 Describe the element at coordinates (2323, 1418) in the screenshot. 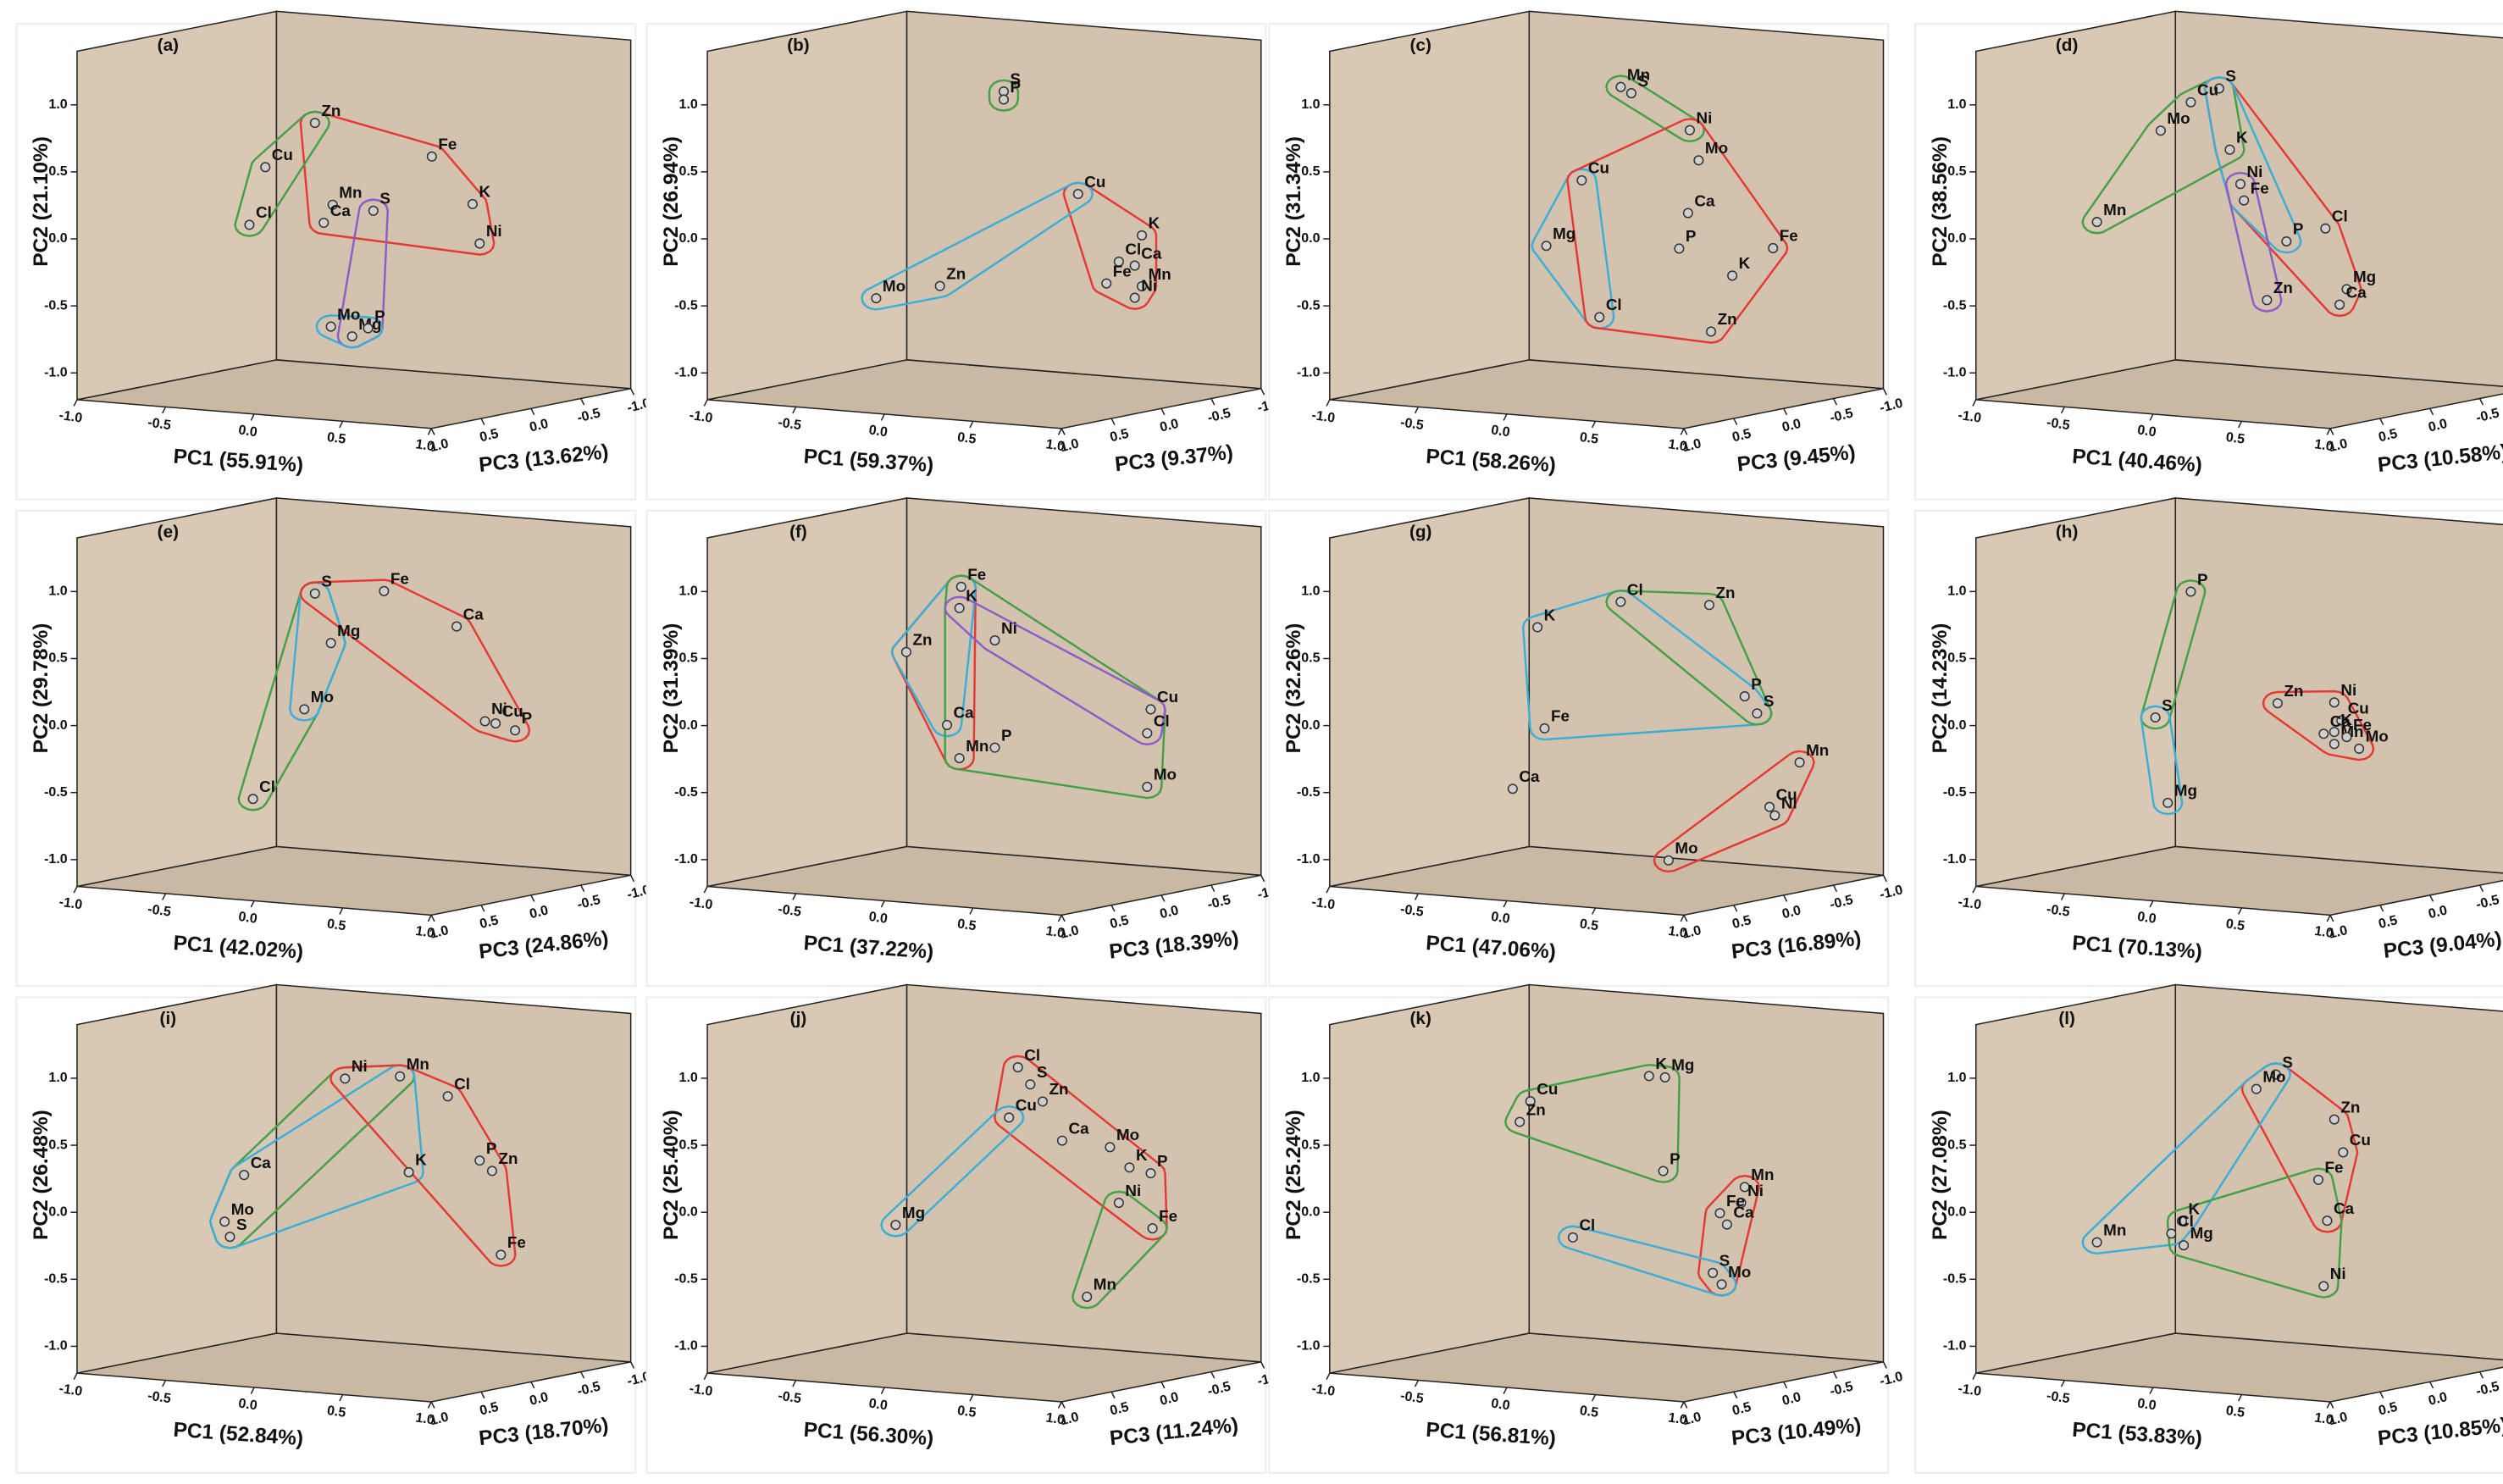

I see `x-tick-label: 1.0` at that location.